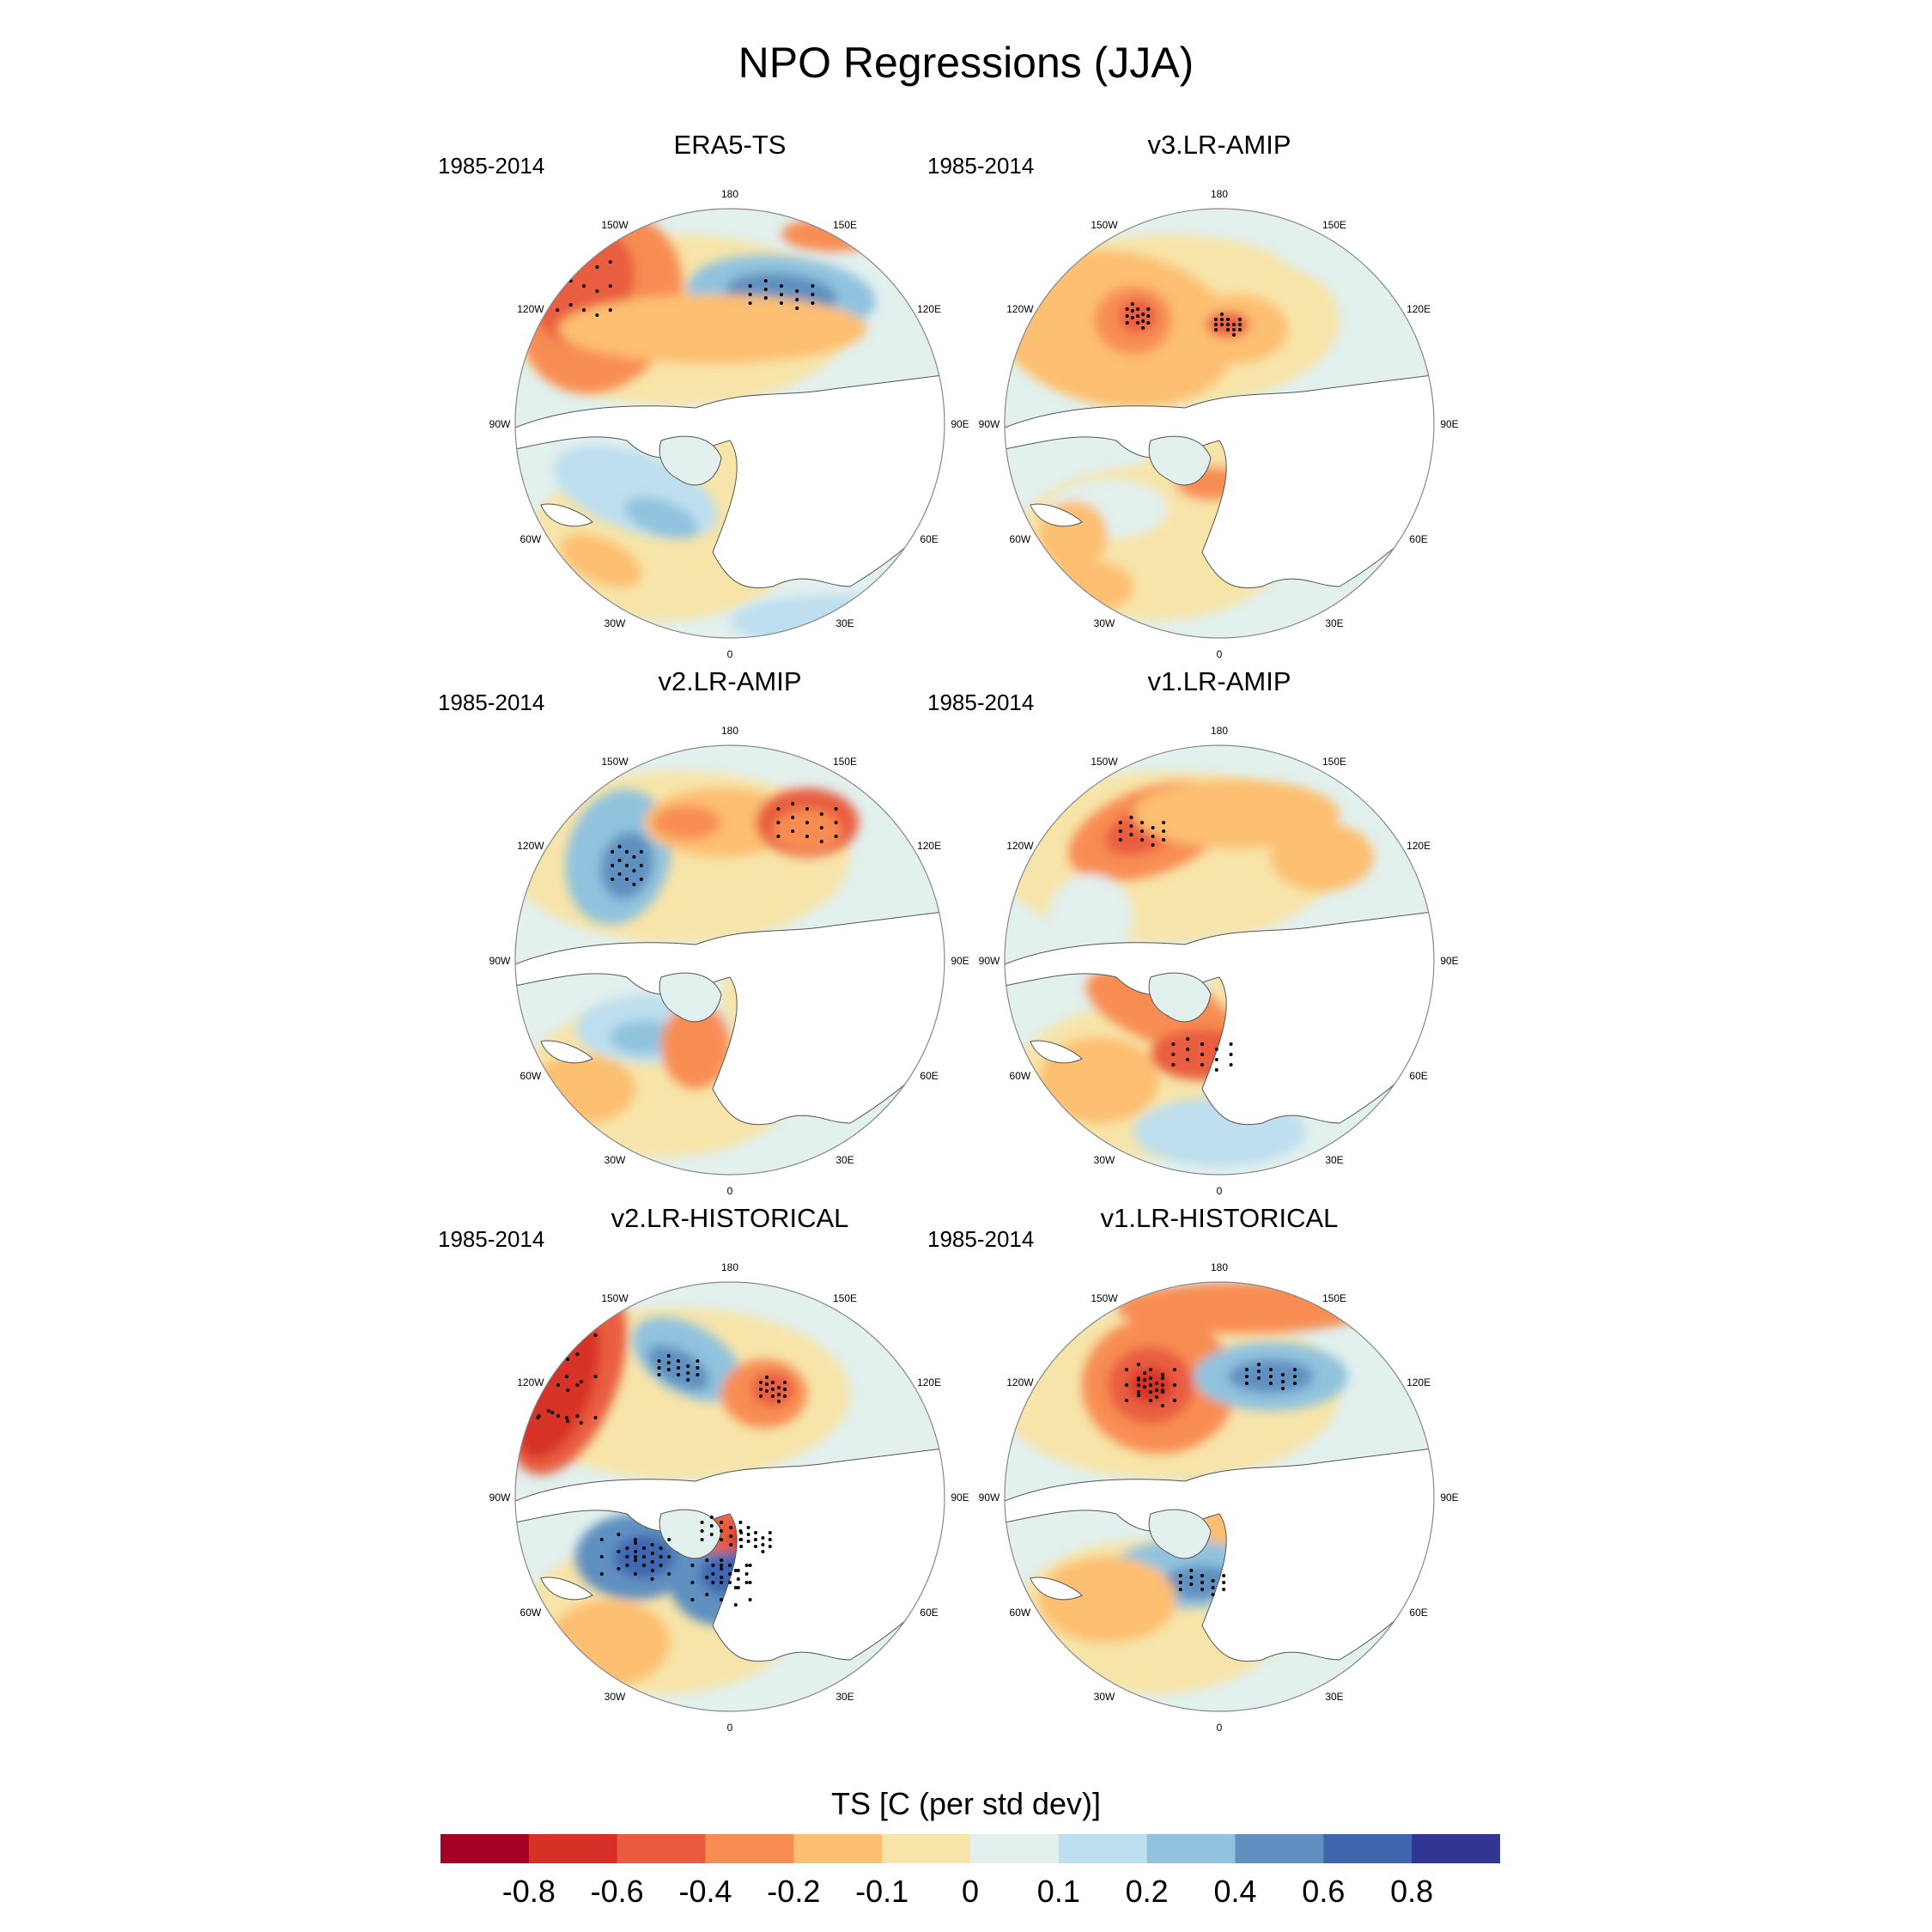 The width and height of the screenshot is (1932, 1932). What do you see at coordinates (528, 1892) in the screenshot?
I see `colorbar-tick-label: -0.8` at bounding box center [528, 1892].